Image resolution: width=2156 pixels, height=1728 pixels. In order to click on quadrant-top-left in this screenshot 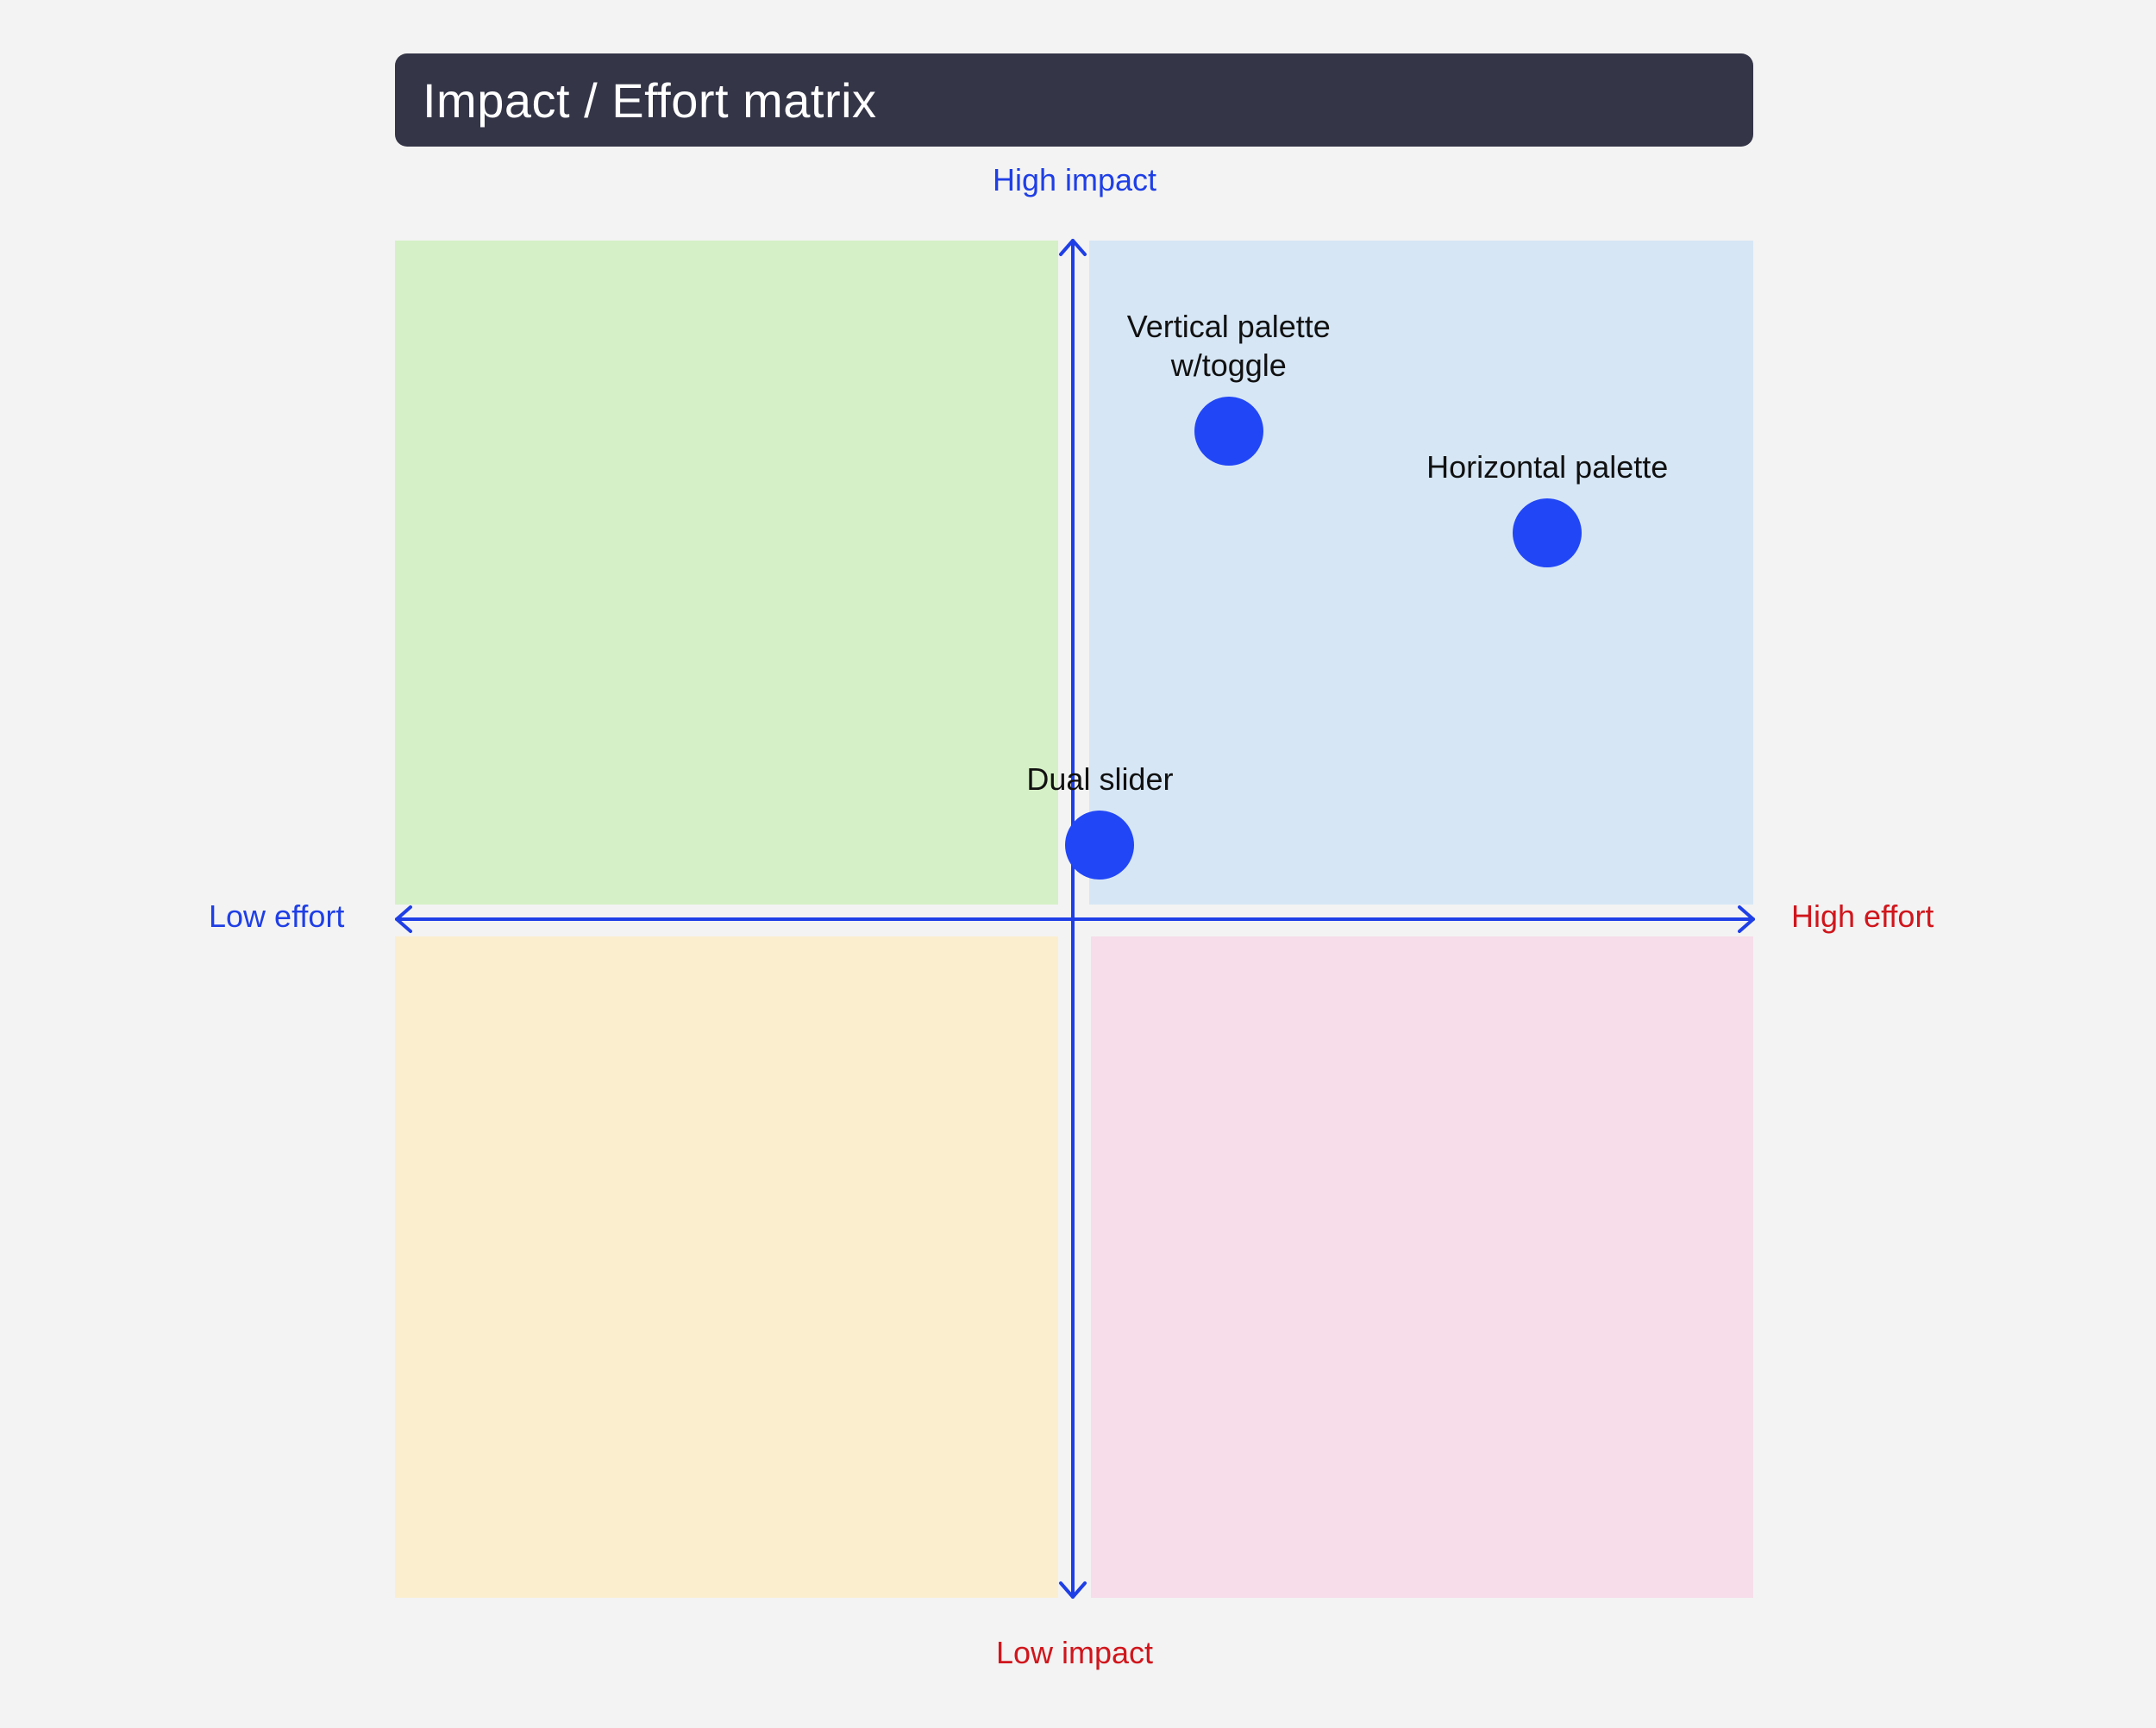, I will do `click(726, 573)`.